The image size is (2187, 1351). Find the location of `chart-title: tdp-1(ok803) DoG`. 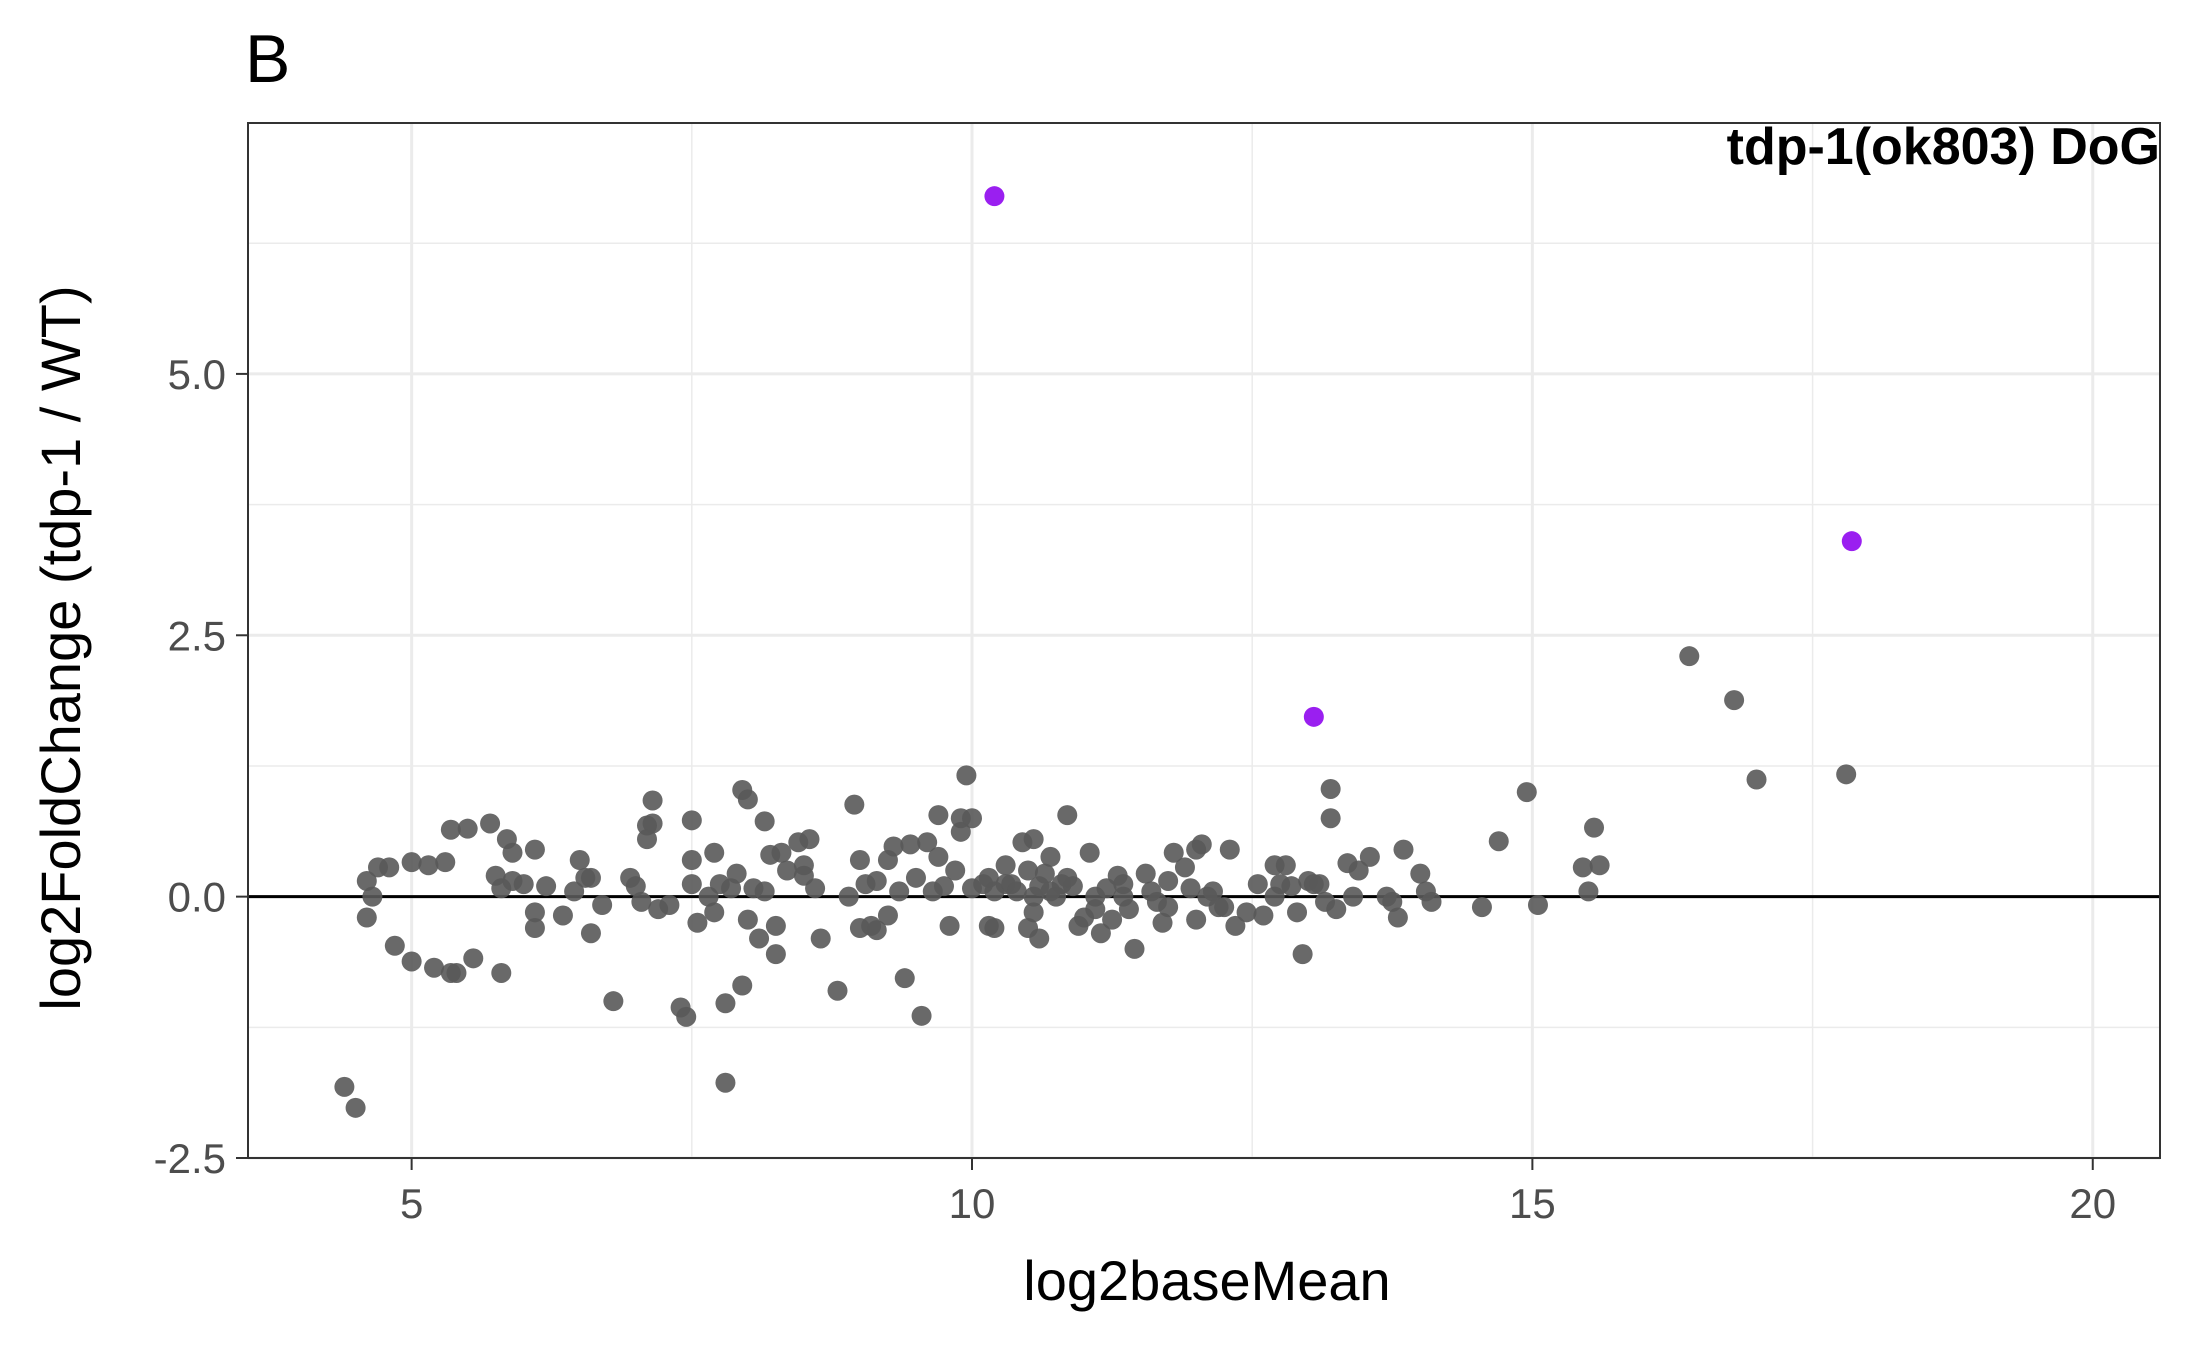

chart-title: tdp-1(ok803) DoG is located at coordinates (1943, 147).